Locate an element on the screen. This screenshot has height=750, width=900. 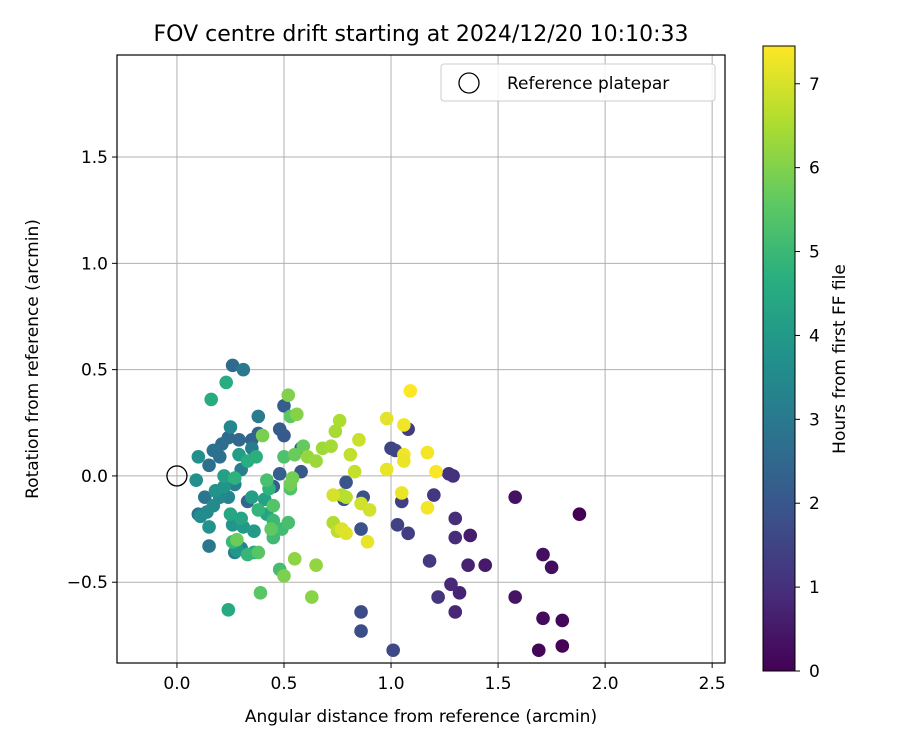
colorbar-gradient is located at coordinates (779, 358).